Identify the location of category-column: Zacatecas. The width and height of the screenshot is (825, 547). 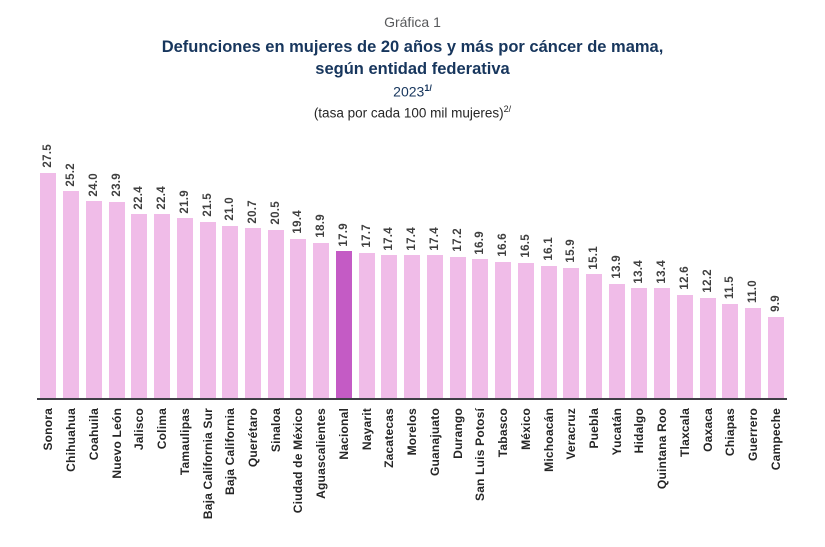
(389, 434).